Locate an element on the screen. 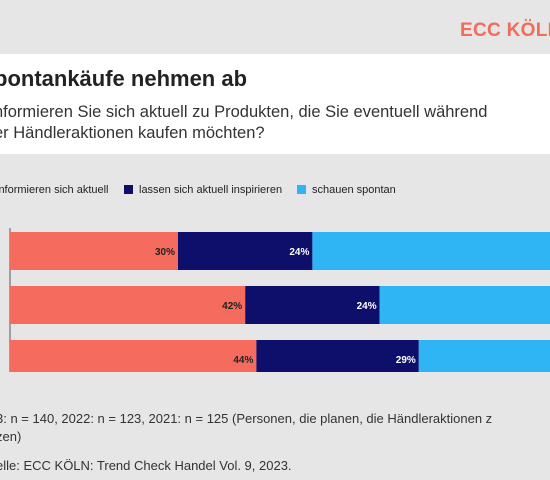 The height and width of the screenshot is (480, 550). legend-label-inspirieren: lassen sich aktuell inspirieren is located at coordinates (211, 190).